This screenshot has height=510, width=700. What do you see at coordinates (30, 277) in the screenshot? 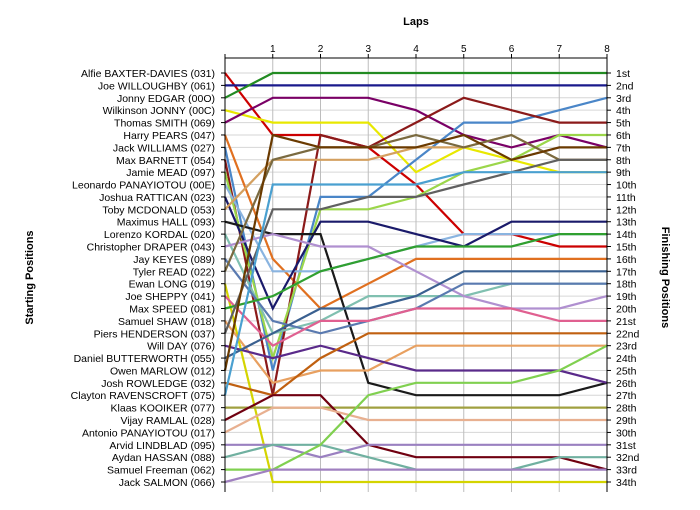
I see `y-axis-left-title: Starting Positions` at bounding box center [30, 277].